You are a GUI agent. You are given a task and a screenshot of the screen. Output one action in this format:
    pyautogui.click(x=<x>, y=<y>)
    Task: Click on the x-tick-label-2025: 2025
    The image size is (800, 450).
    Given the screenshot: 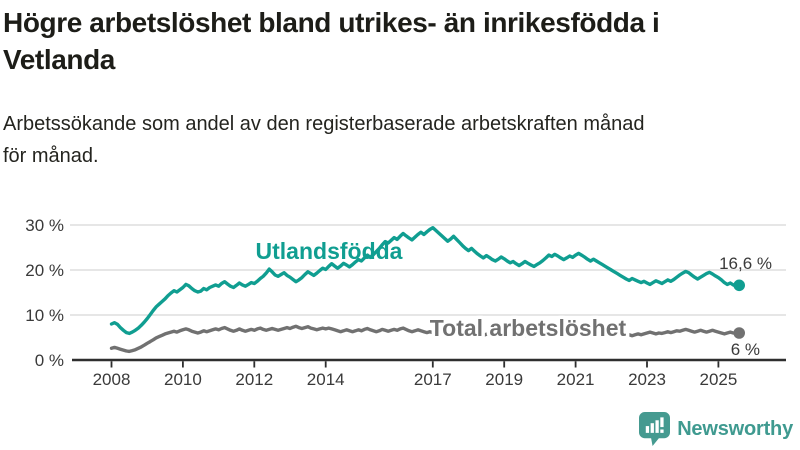 What is the action you would take?
    pyautogui.click(x=718, y=379)
    